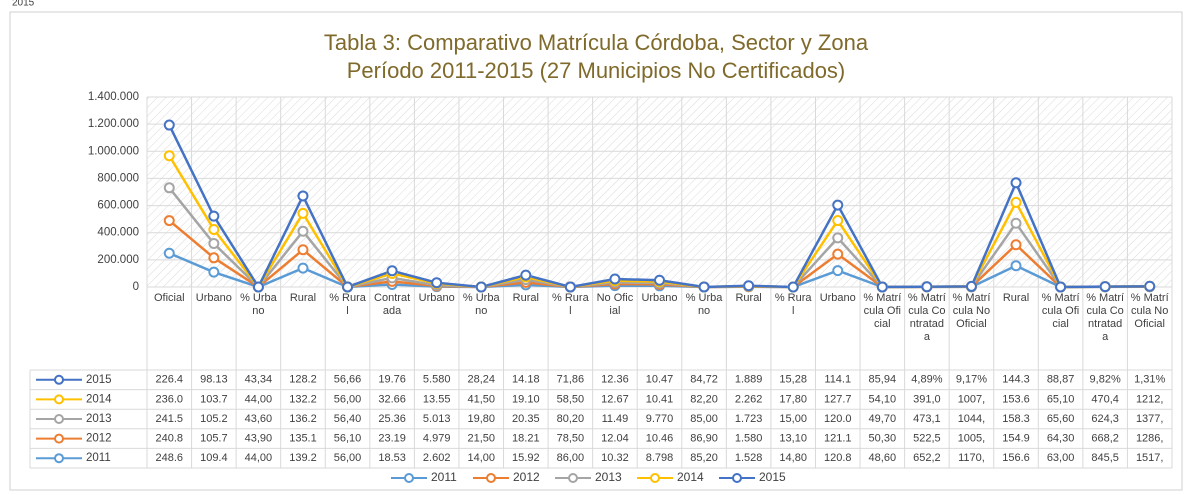  I want to click on table-cell: 652,2, so click(927, 458).